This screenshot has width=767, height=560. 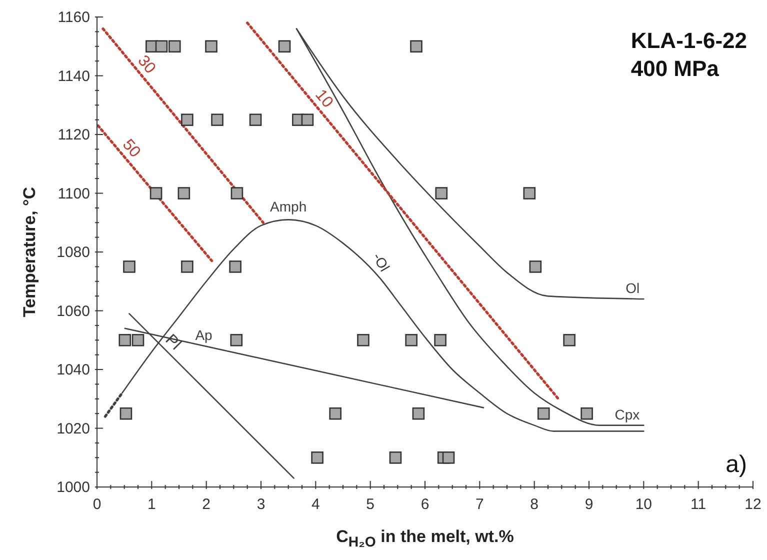 What do you see at coordinates (479, 504) in the screenshot?
I see `x-tick-label: 7` at bounding box center [479, 504].